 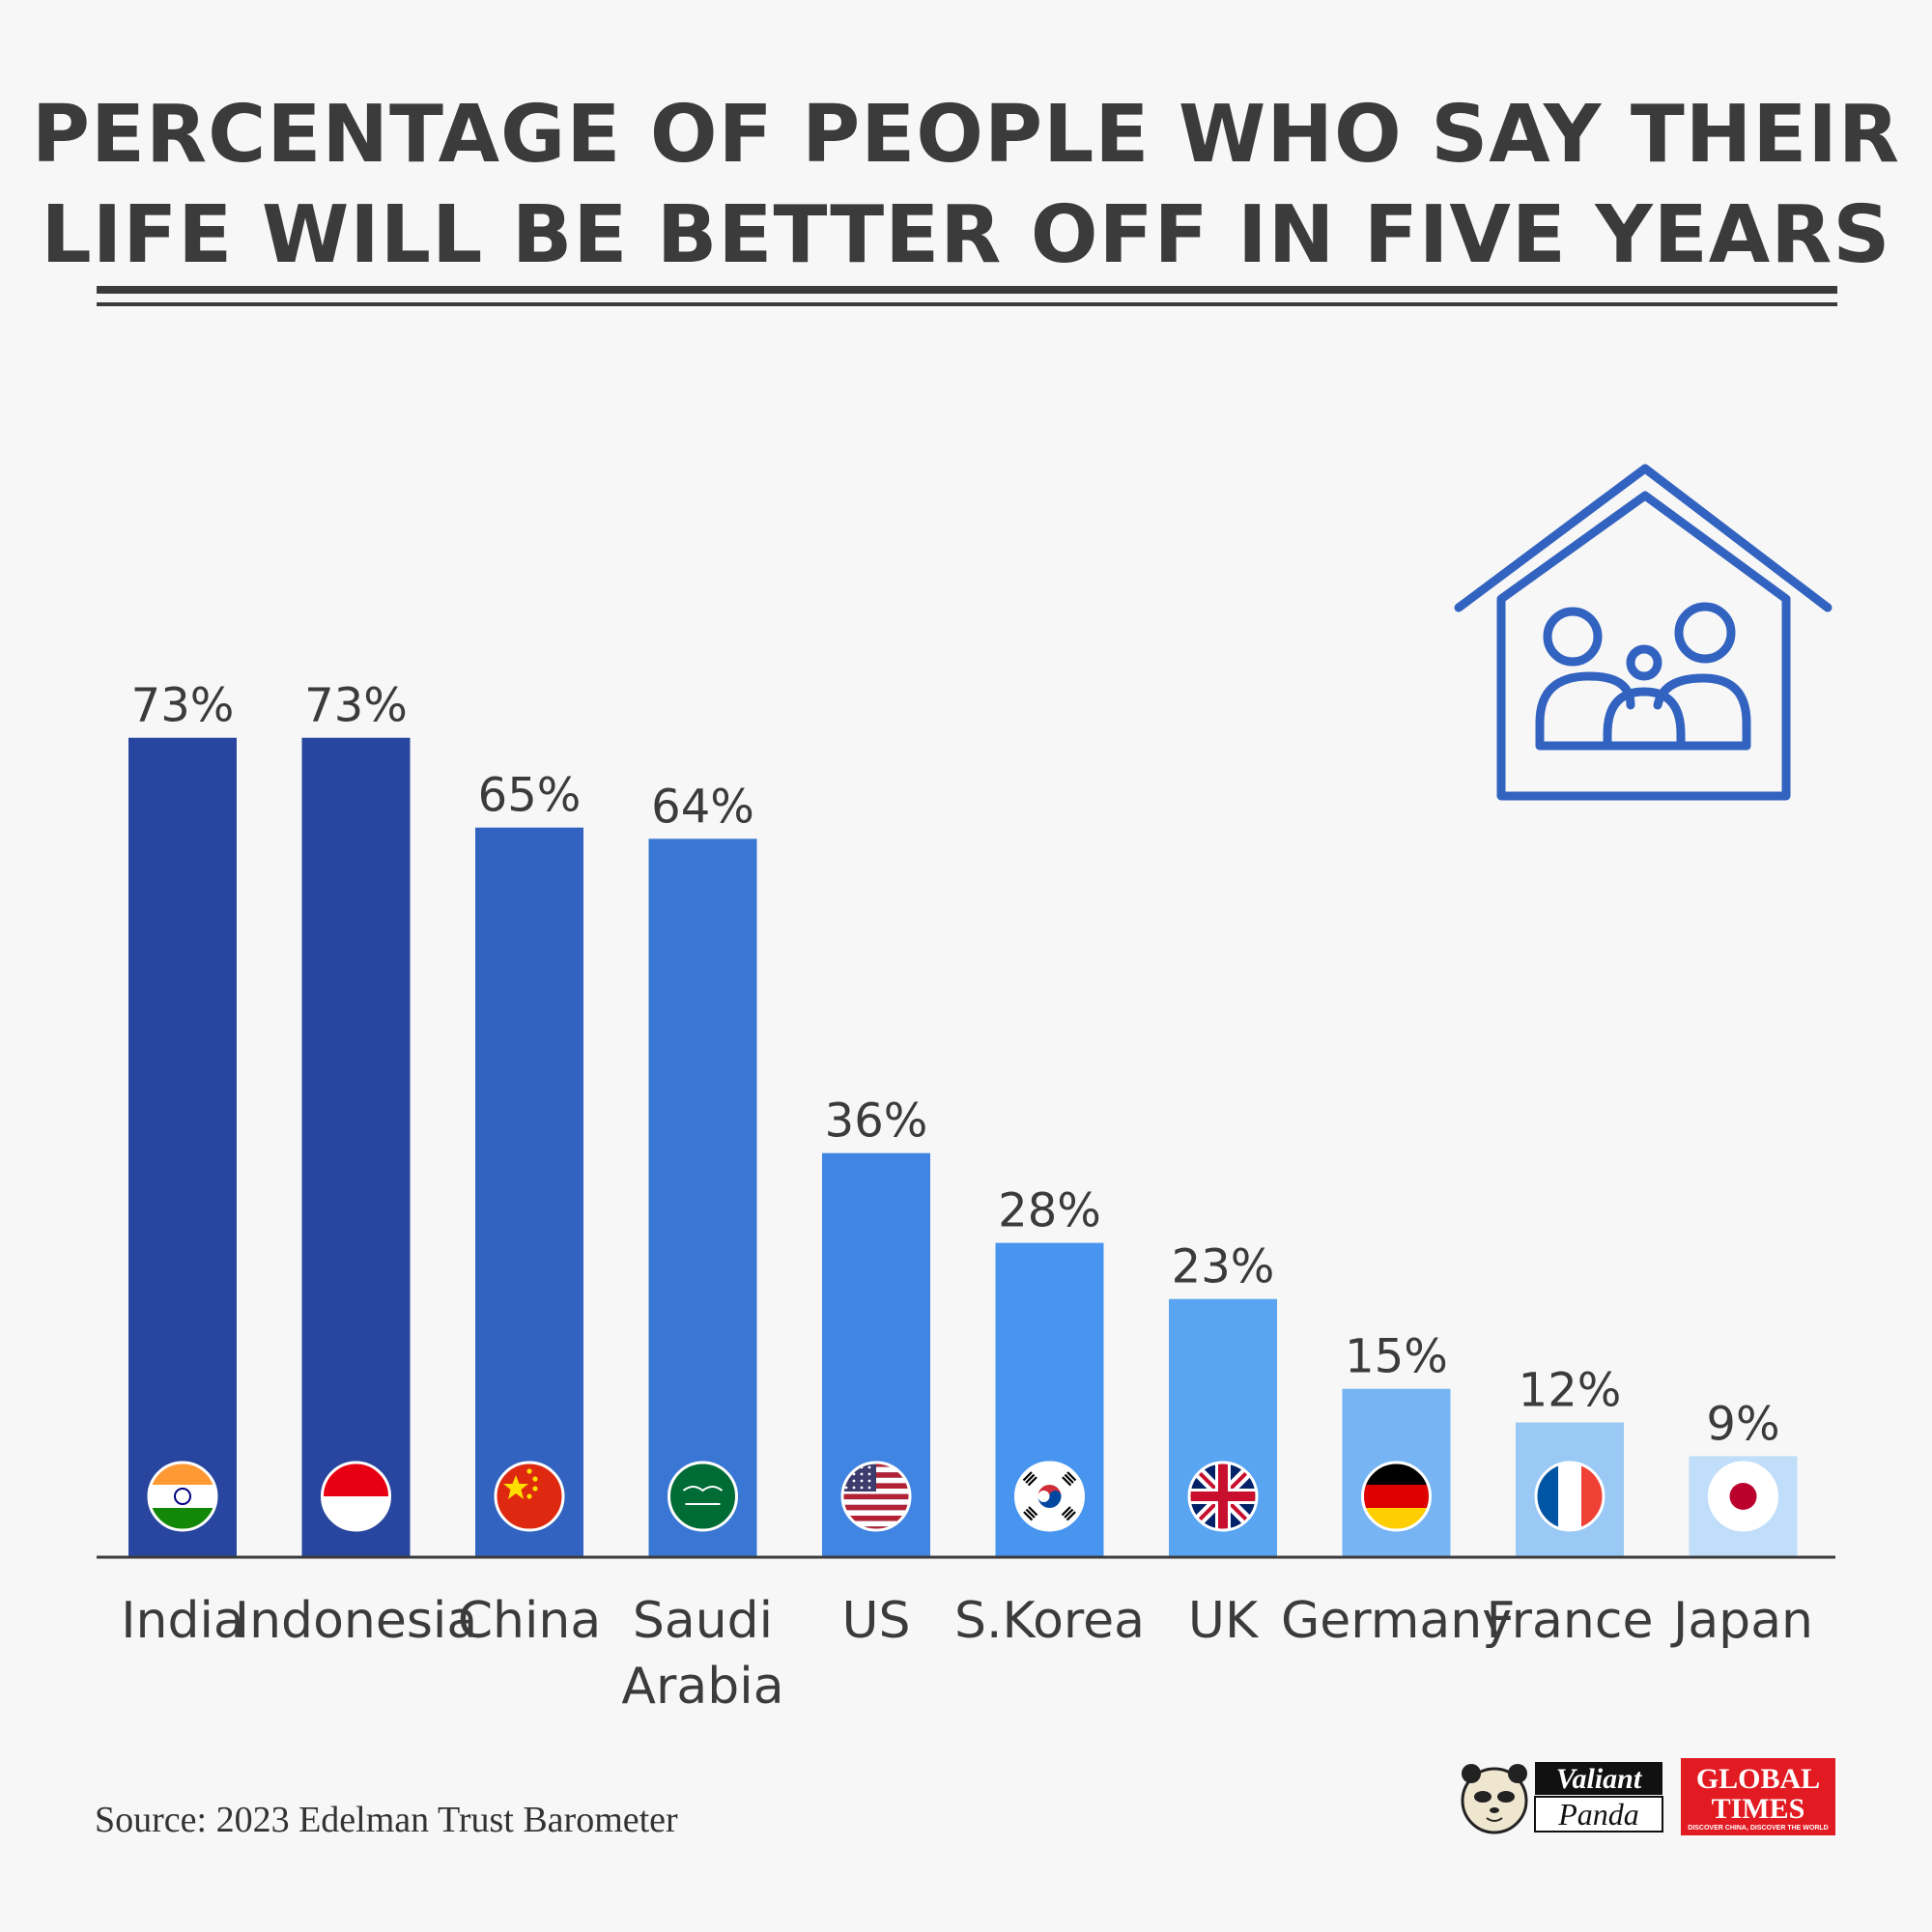 I want to click on value-label: 65%, so click(x=530, y=796).